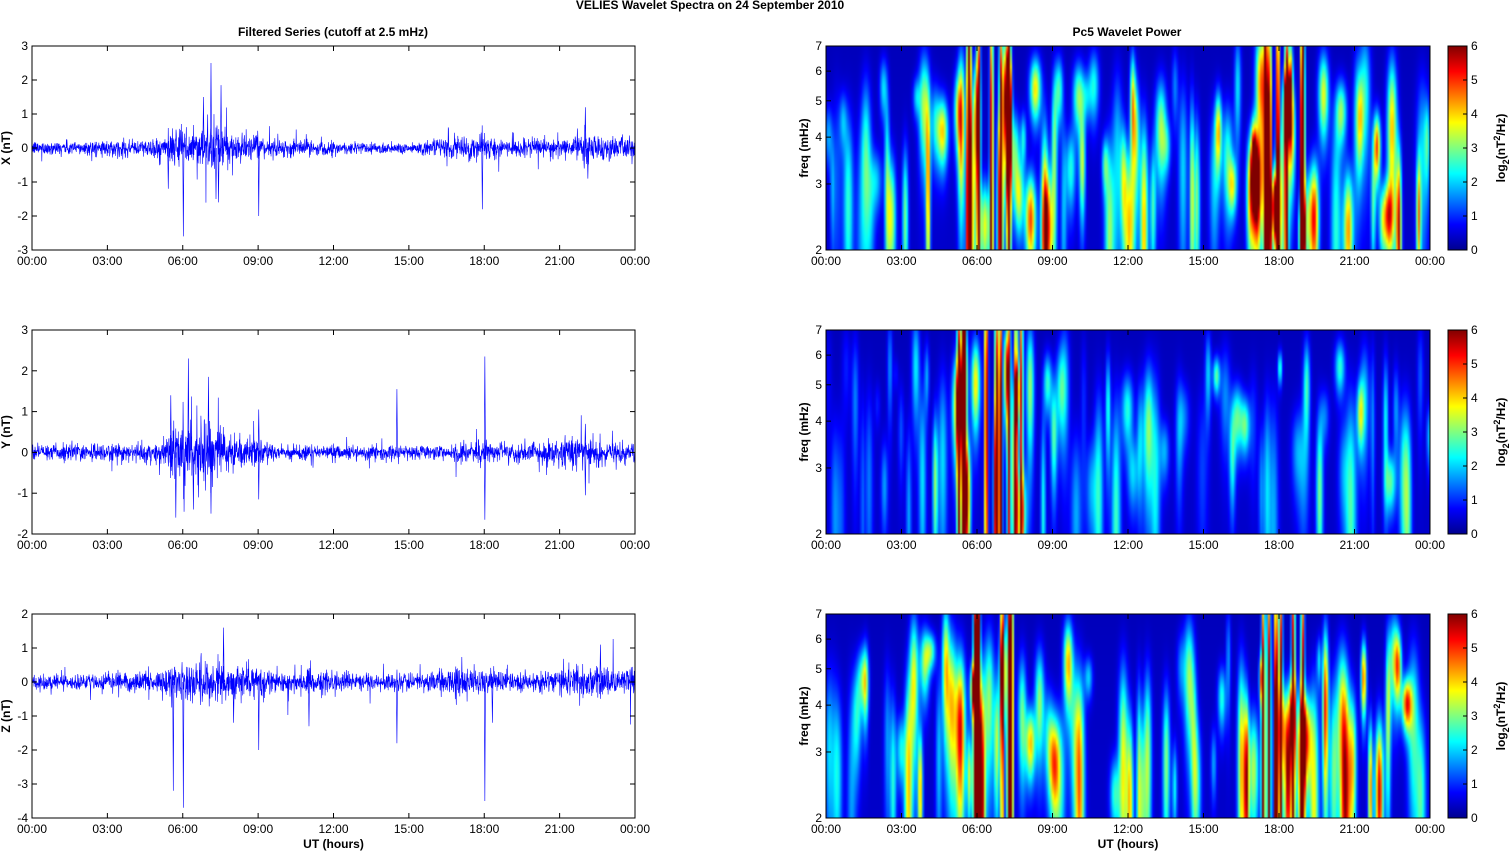 The width and height of the screenshot is (1511, 851). I want to click on wavelet-xtick-label: 03:00, so click(901, 261).